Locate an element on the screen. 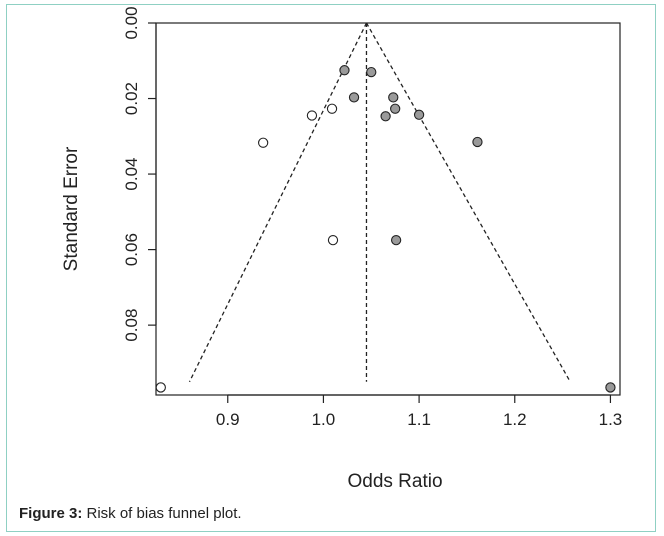 This screenshot has height=536, width=664. figure-label: Figure 3: is located at coordinates (51, 513).